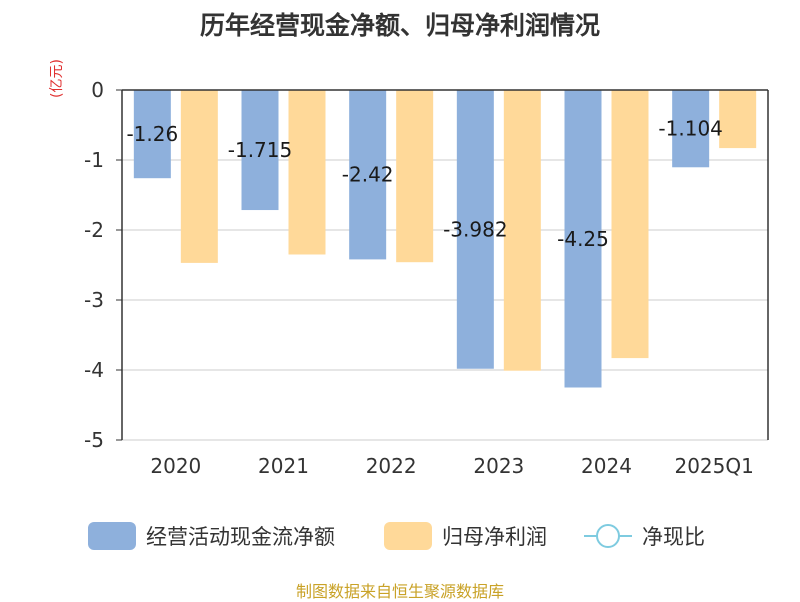  I want to click on legend-label-operating-cashflow: 经营活动现金流净额, so click(240, 537).